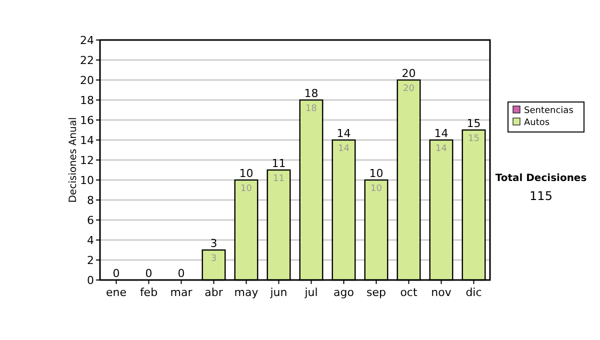 Image resolution: width=600 pixels, height=340 pixels. What do you see at coordinates (473, 123) in the screenshot?
I see `total-label: 15` at bounding box center [473, 123].